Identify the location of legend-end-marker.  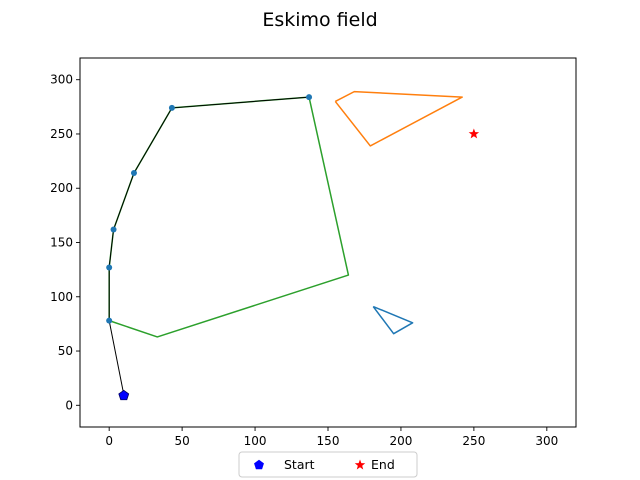
(360, 464).